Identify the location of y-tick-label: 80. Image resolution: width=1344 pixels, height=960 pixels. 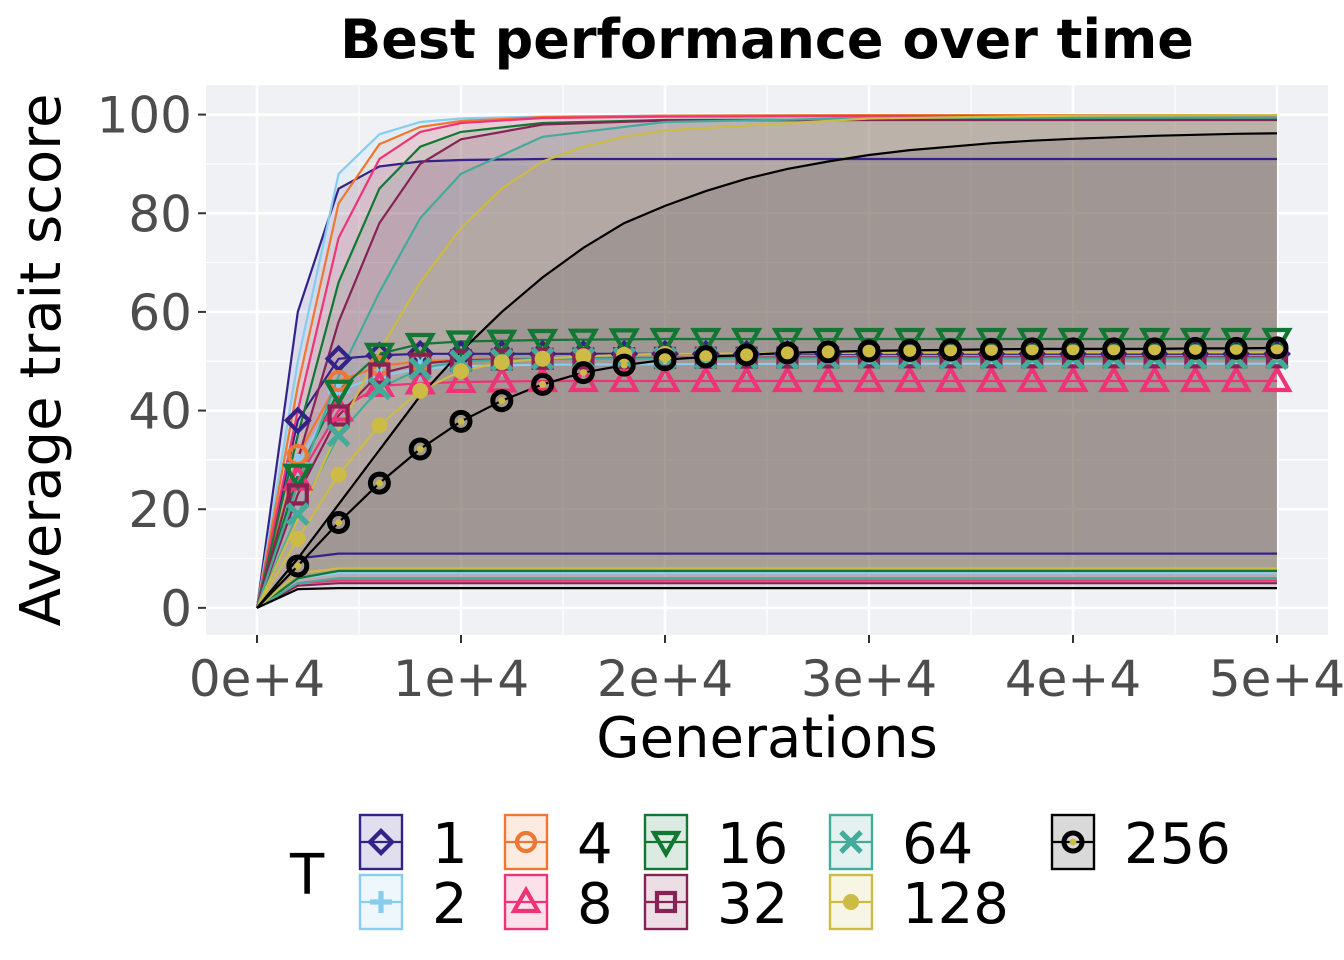
(160, 214).